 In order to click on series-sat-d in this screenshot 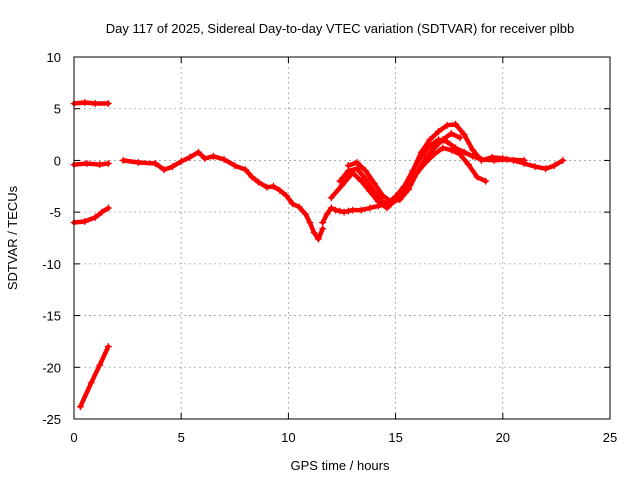, I will do `click(94, 377)`.